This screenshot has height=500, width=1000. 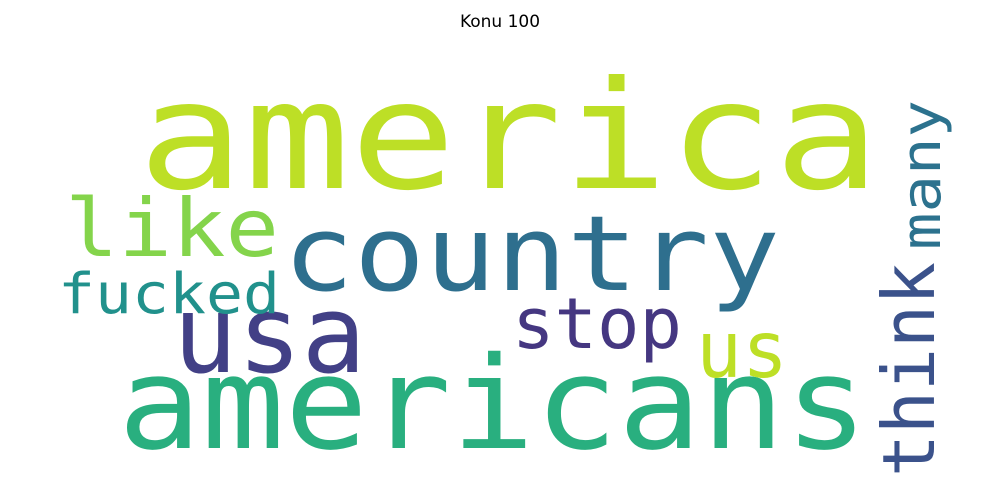 What do you see at coordinates (909, 369) in the screenshot?
I see `word-think: think` at bounding box center [909, 369].